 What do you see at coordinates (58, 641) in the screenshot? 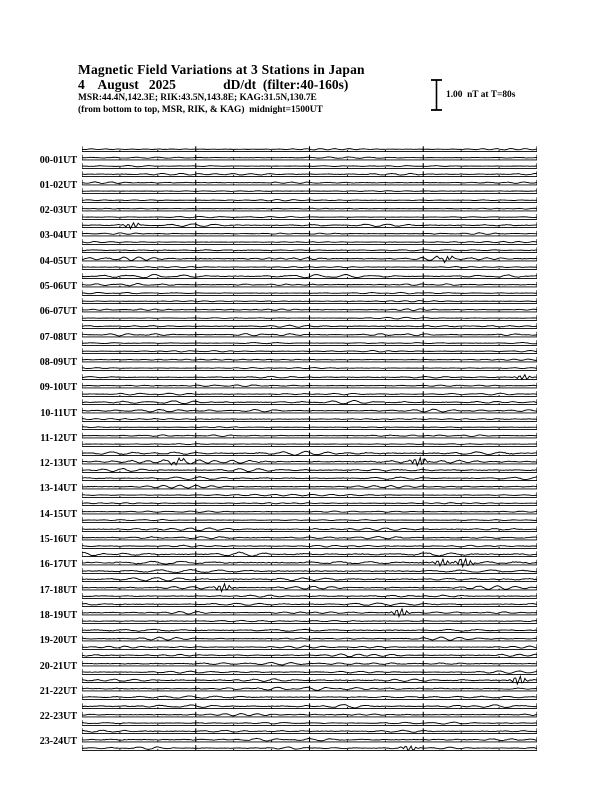
I see `hour-row-label: 19-20UT` at bounding box center [58, 641].